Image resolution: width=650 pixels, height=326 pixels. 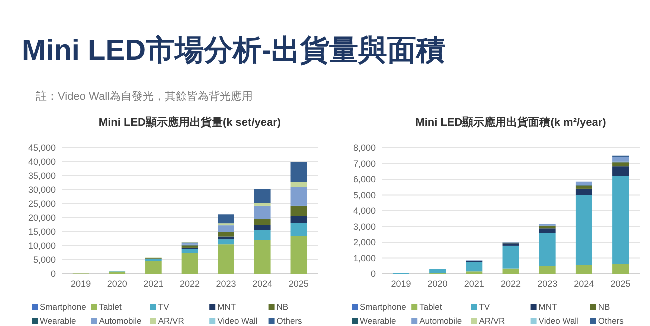 What do you see at coordinates (364, 258) in the screenshot?
I see `y-tick-label: 1,000` at bounding box center [364, 258].